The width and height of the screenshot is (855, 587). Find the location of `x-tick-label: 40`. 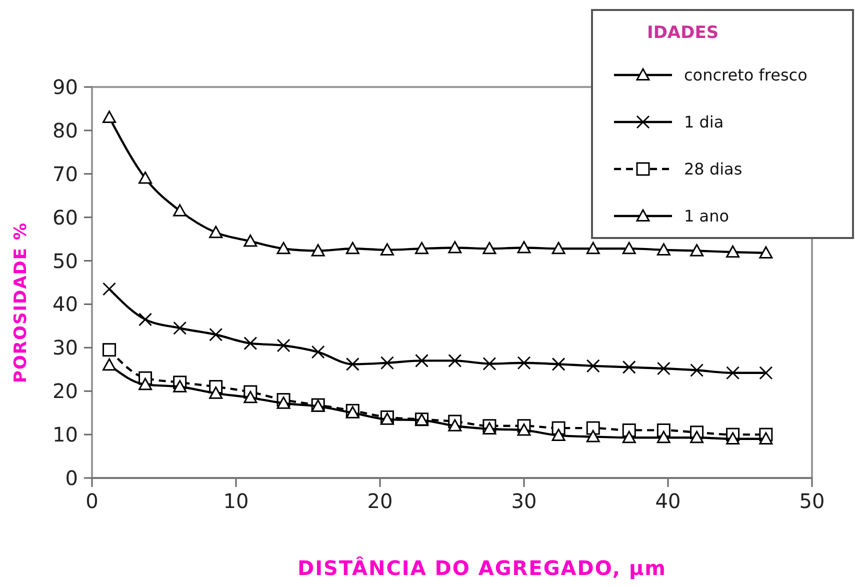

x-tick-label: 40 is located at coordinates (668, 501).